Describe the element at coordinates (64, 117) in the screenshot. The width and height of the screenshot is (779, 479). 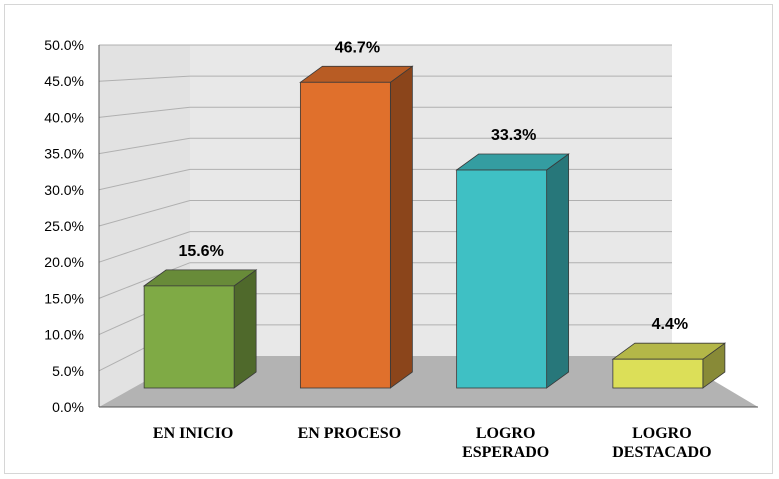
I see `y-tick-label: 40.0%` at that location.